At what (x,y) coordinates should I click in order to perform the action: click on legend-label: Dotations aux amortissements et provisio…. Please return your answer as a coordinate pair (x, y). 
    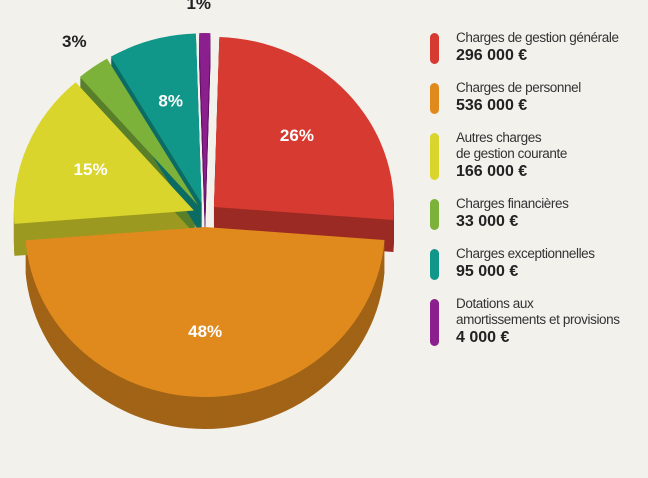
    Looking at the image, I should click on (538, 311).